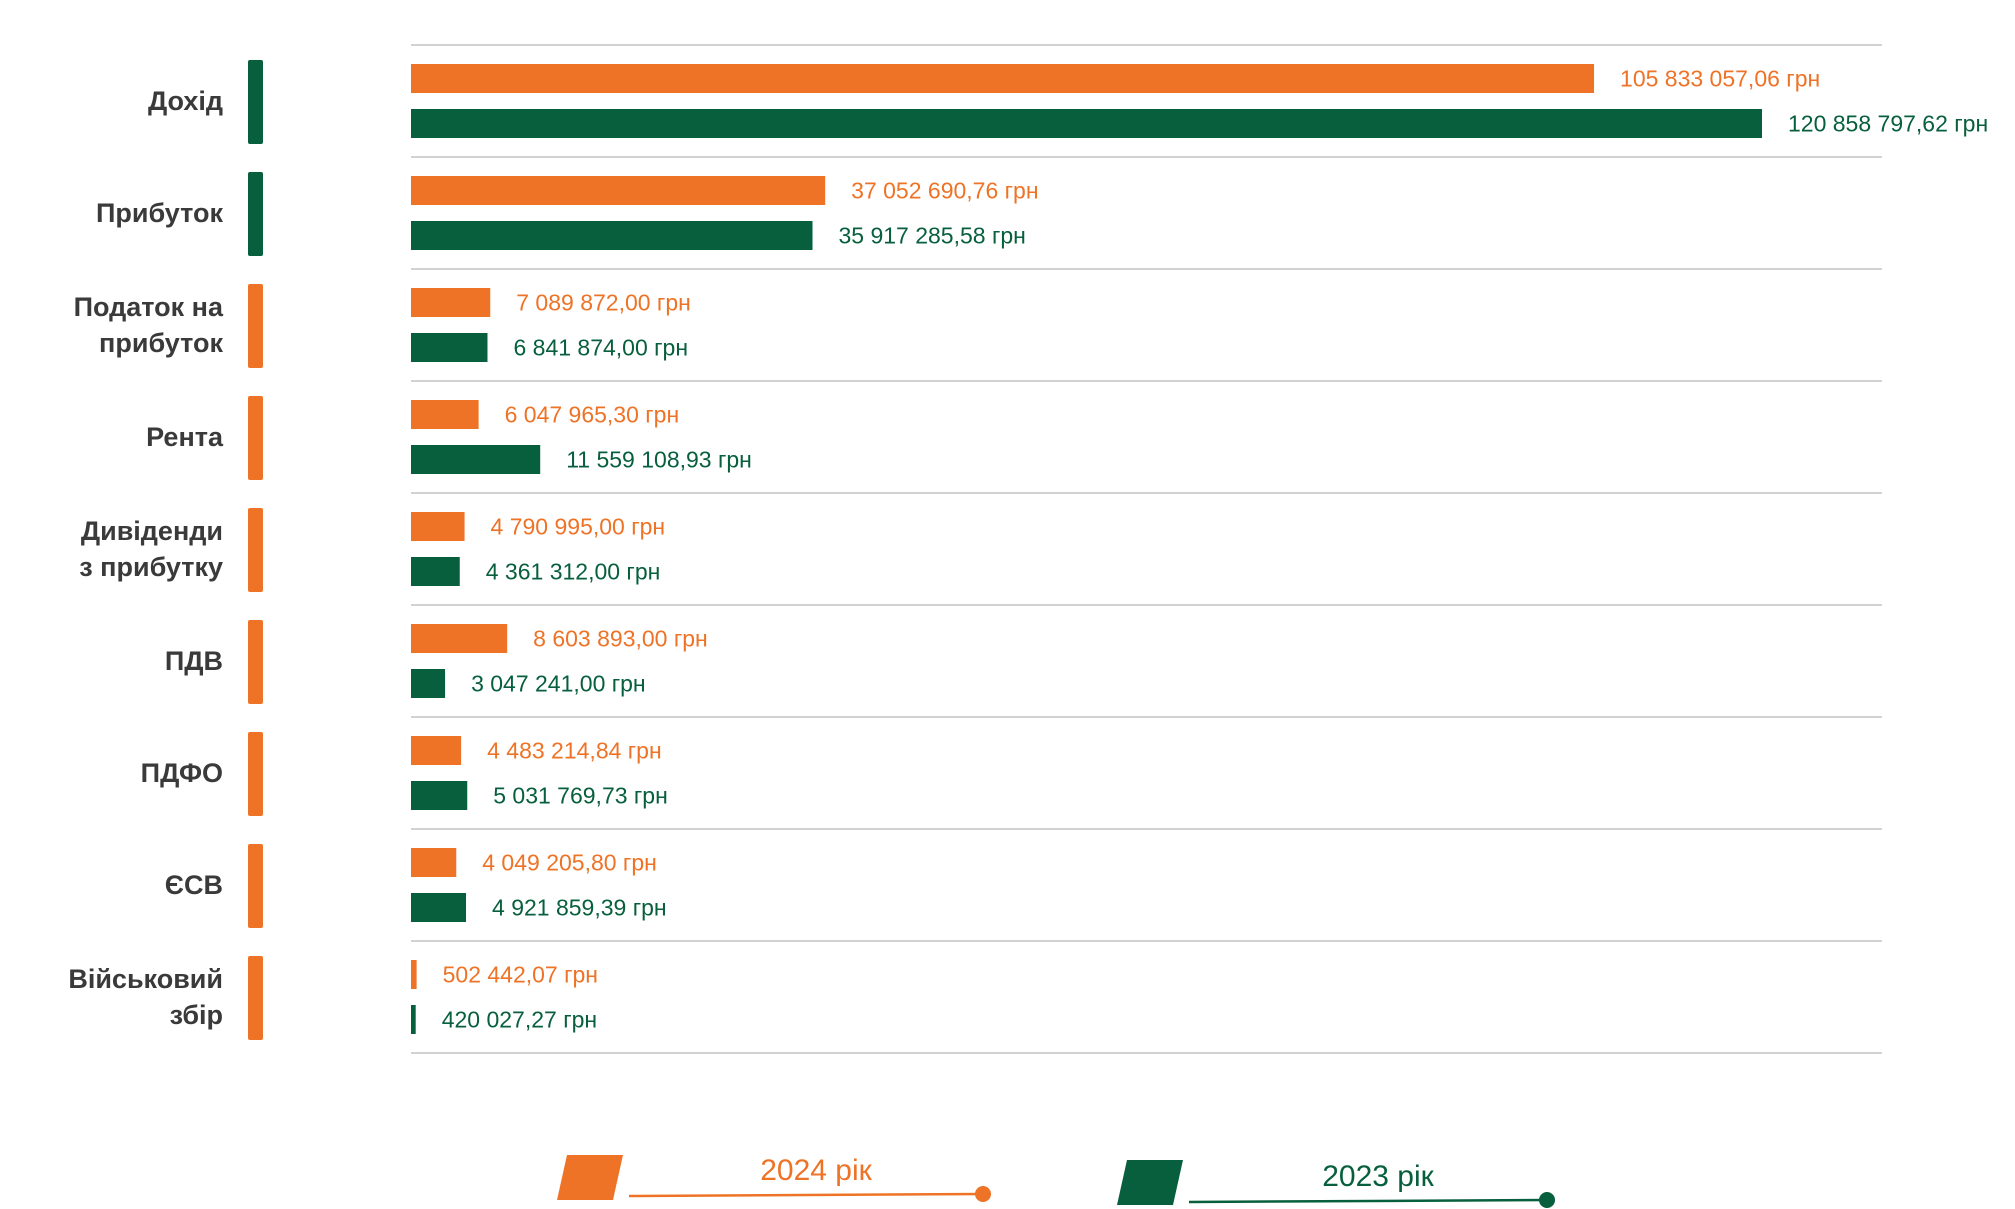 This screenshot has width=2015, height=1209. What do you see at coordinates (149, 307) in the screenshot?
I see `category-label: Податок на` at bounding box center [149, 307].